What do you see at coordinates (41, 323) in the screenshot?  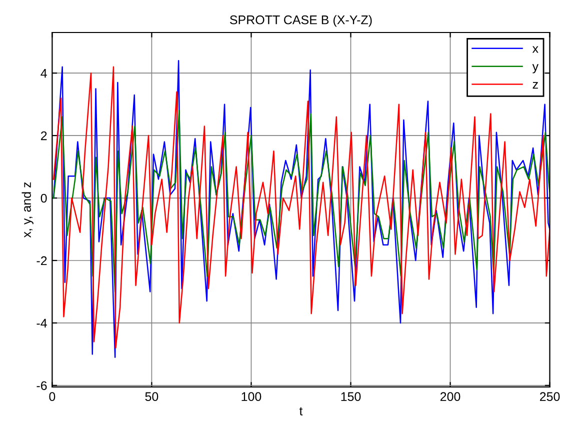 I see `y-tick-label: -4` at bounding box center [41, 323].